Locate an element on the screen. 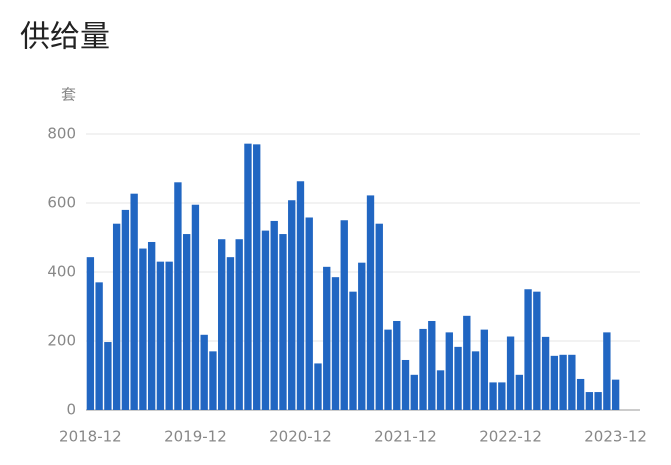  x-tick-label: 2020-12 is located at coordinates (300, 437).